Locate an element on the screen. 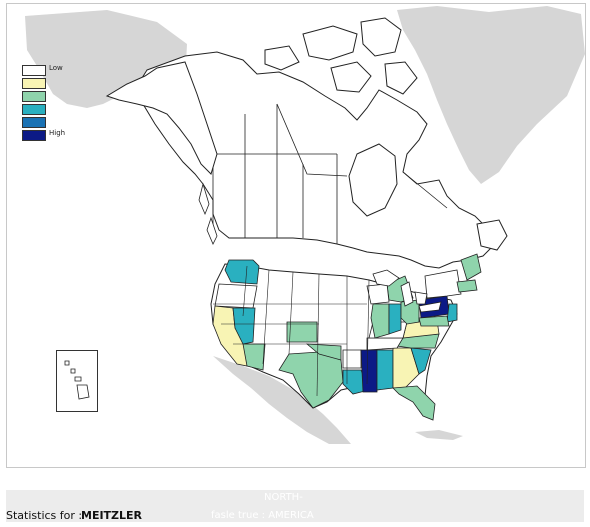 The width and height of the screenshot is (590, 527). state-arkansas is located at coordinates (352, 359).